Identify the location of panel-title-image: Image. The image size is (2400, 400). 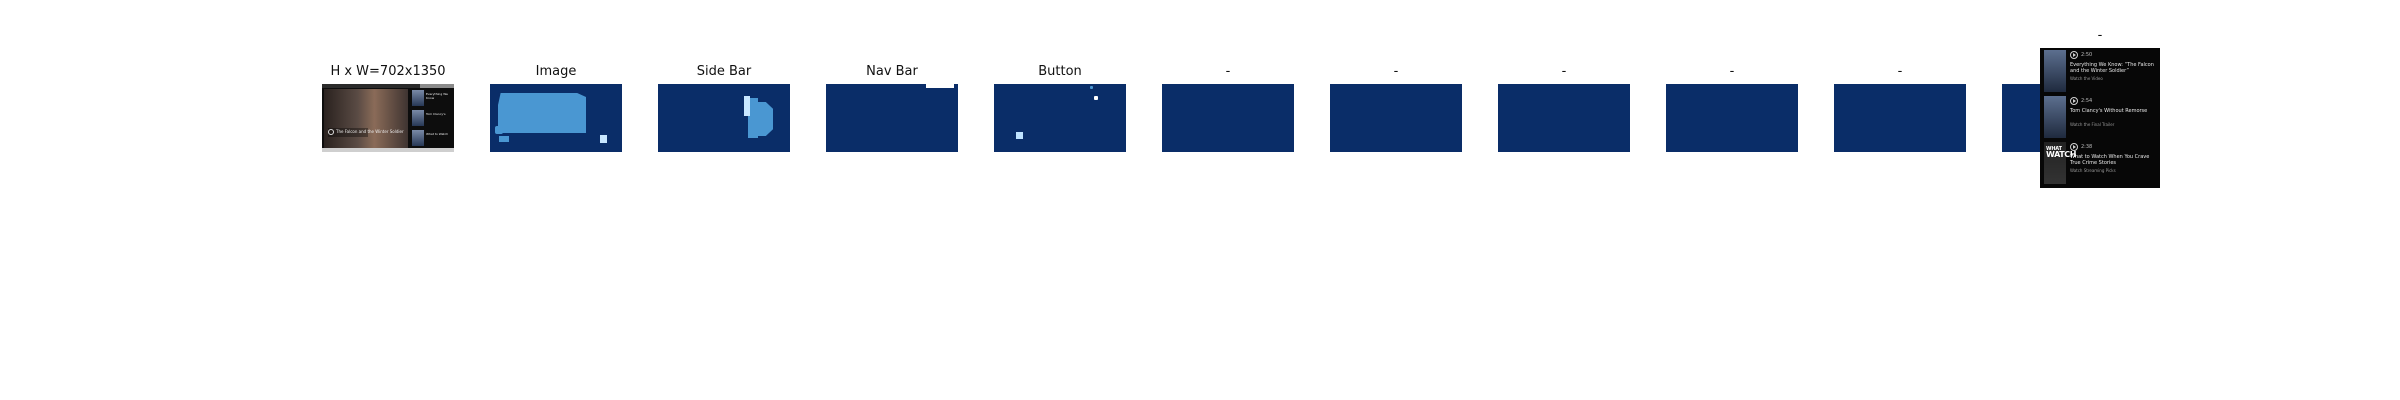
(556, 71).